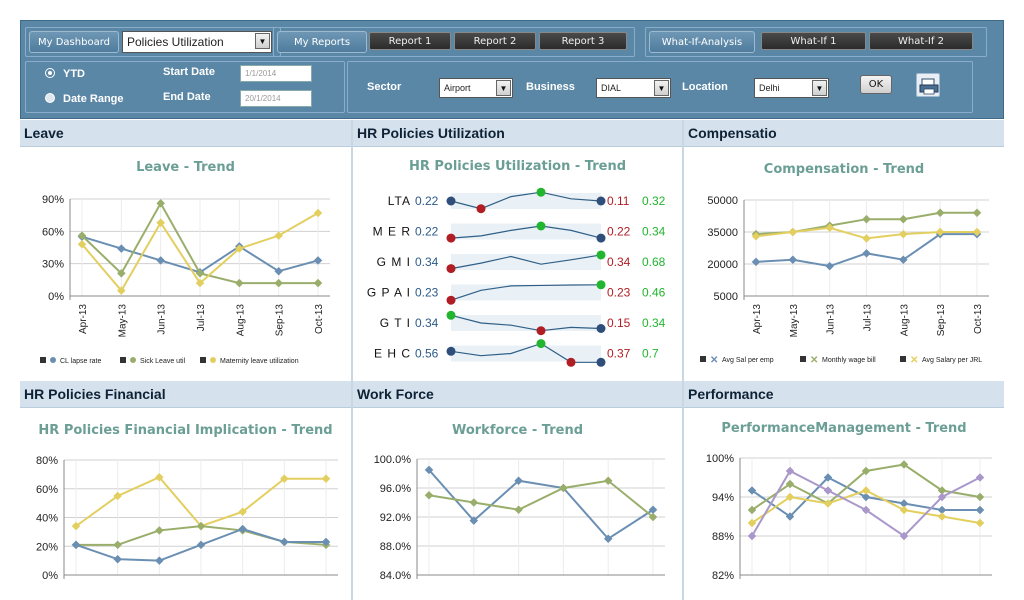 The width and height of the screenshot is (1024, 600). I want to click on location-label: Location, so click(705, 87).